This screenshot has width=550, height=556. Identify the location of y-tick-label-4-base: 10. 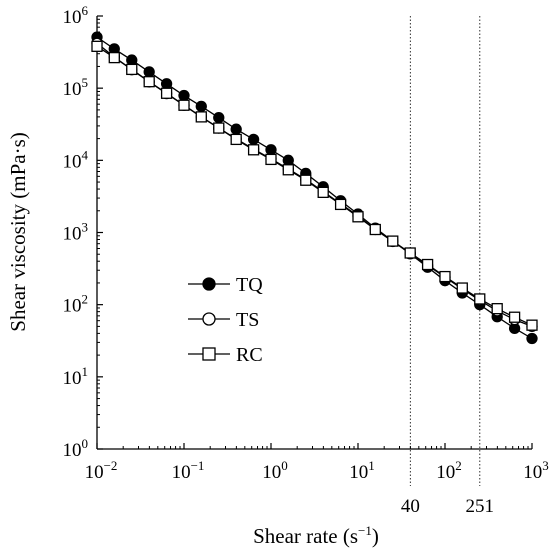
(72, 161).